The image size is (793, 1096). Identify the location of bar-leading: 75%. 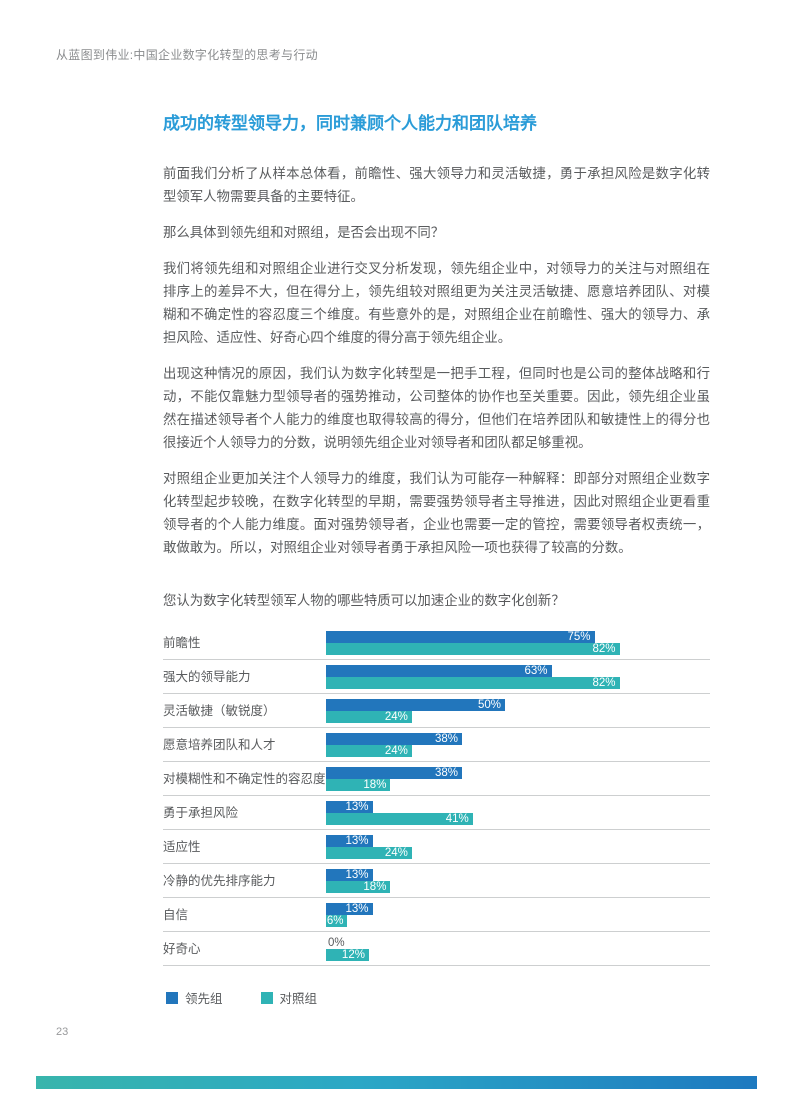
(460, 637).